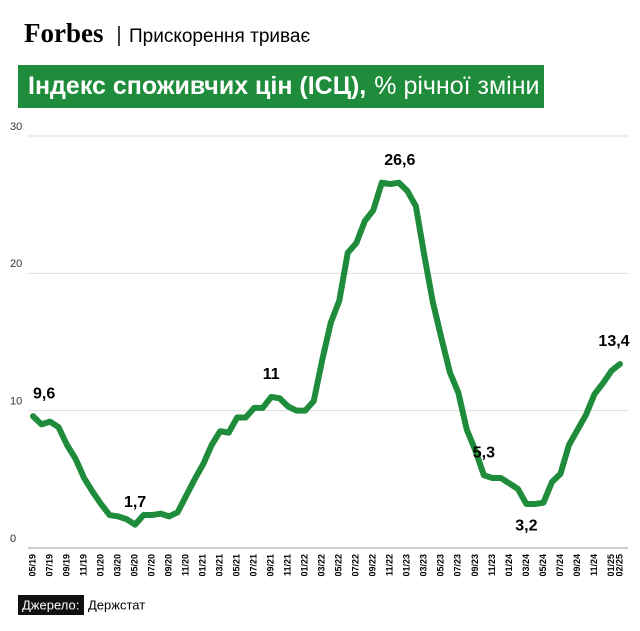 The width and height of the screenshot is (640, 631). What do you see at coordinates (237, 565) in the screenshot?
I see `x-tick-label: 05/21` at bounding box center [237, 565].